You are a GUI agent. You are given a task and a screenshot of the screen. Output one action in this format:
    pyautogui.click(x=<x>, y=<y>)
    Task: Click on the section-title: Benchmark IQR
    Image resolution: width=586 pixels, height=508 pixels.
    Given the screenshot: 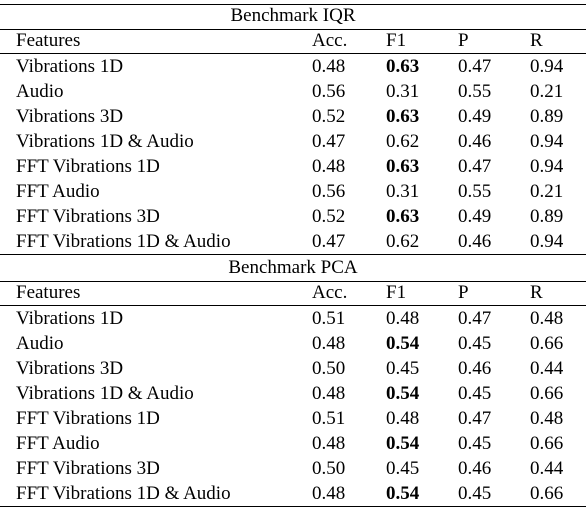 What is the action you would take?
    pyautogui.click(x=293, y=15)
    